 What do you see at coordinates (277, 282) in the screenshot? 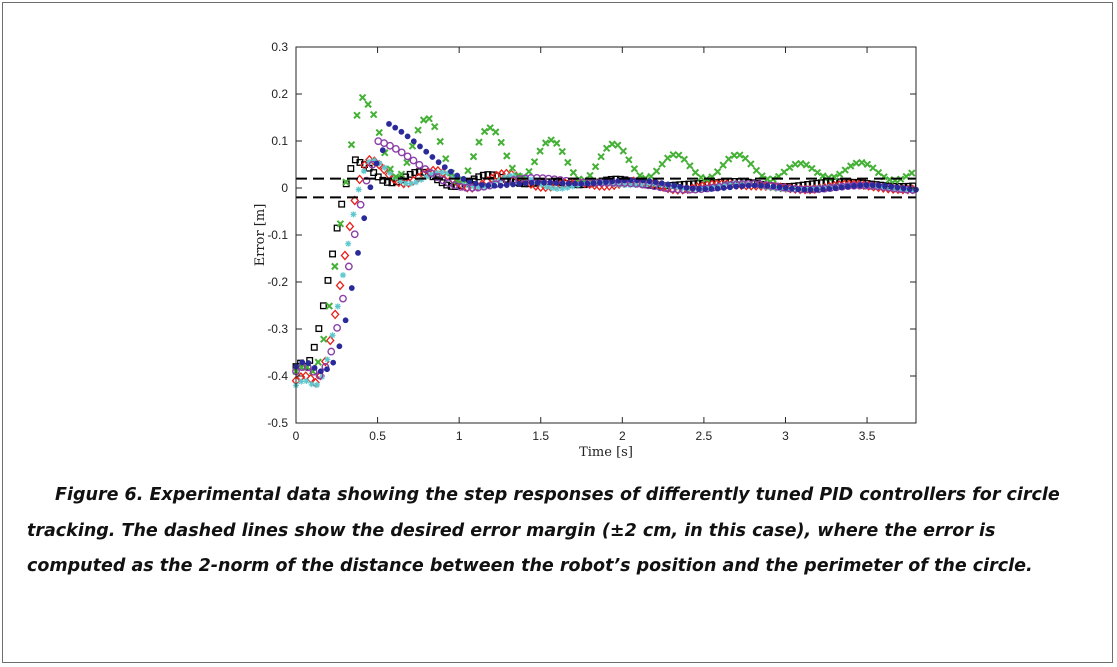
I see `y-tick-label: -0.2` at bounding box center [277, 282].